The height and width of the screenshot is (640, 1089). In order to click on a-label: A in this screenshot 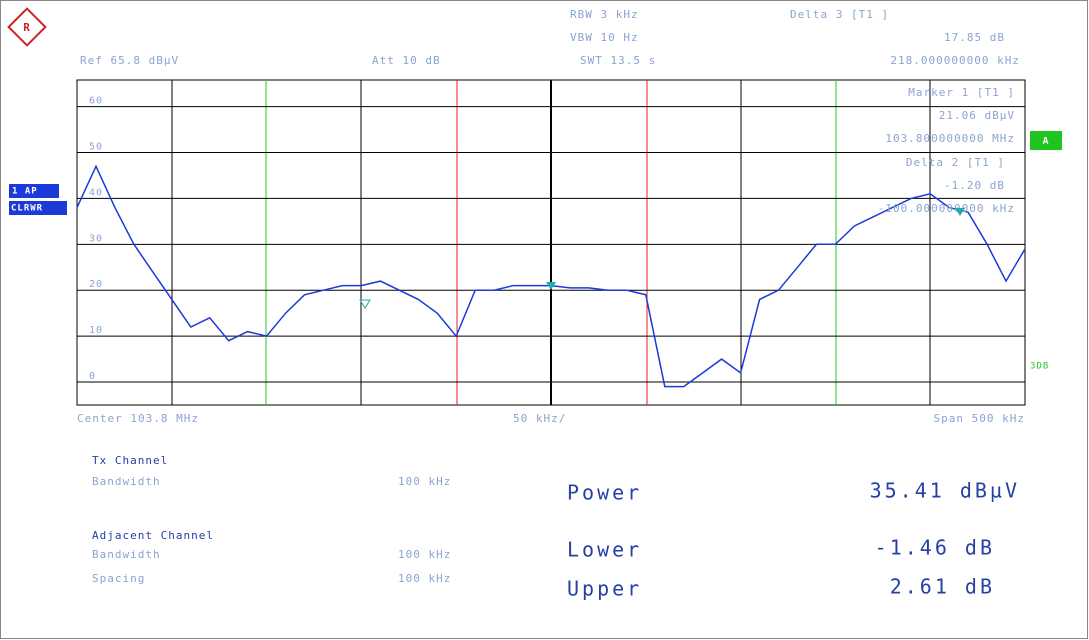, I will do `click(1045, 141)`.